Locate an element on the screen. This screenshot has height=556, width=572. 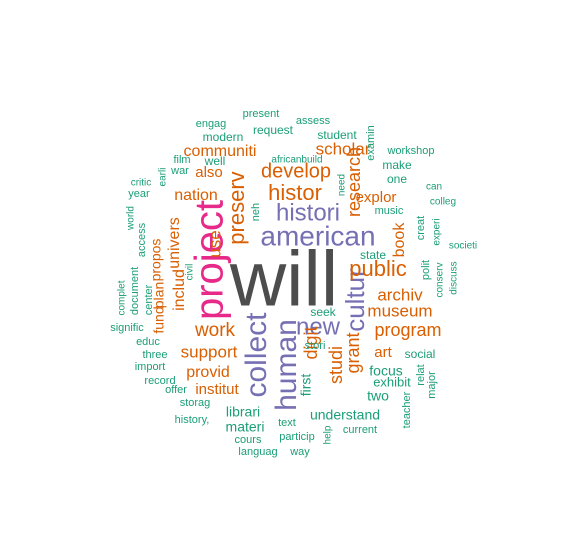
word: polit is located at coordinates (426, 270).